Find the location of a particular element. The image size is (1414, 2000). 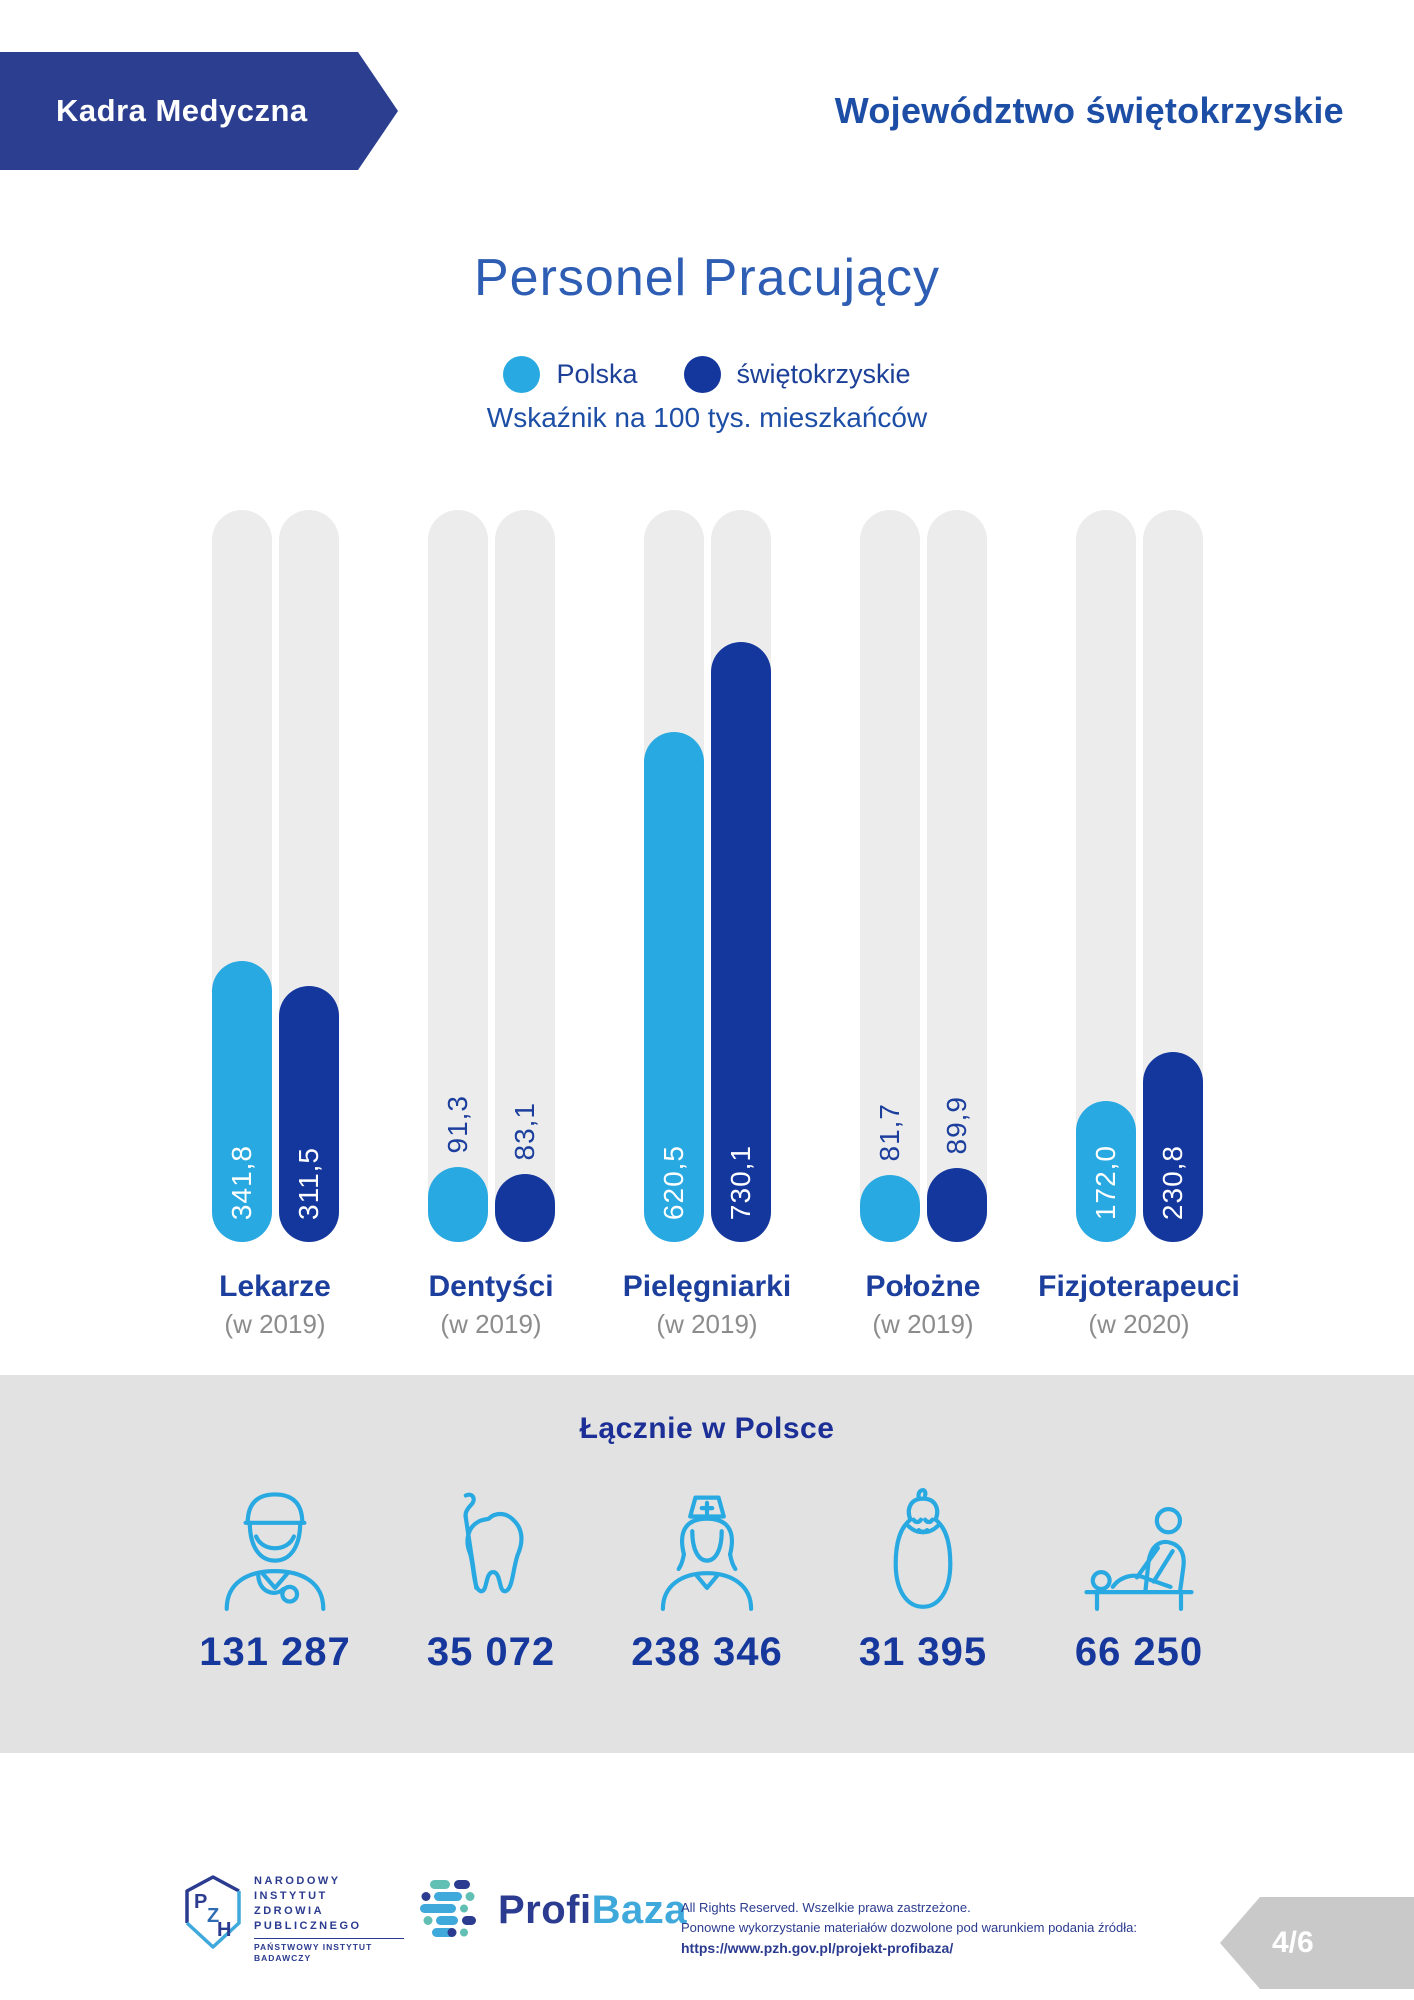

totals-icons-row is located at coordinates (707, 1548).